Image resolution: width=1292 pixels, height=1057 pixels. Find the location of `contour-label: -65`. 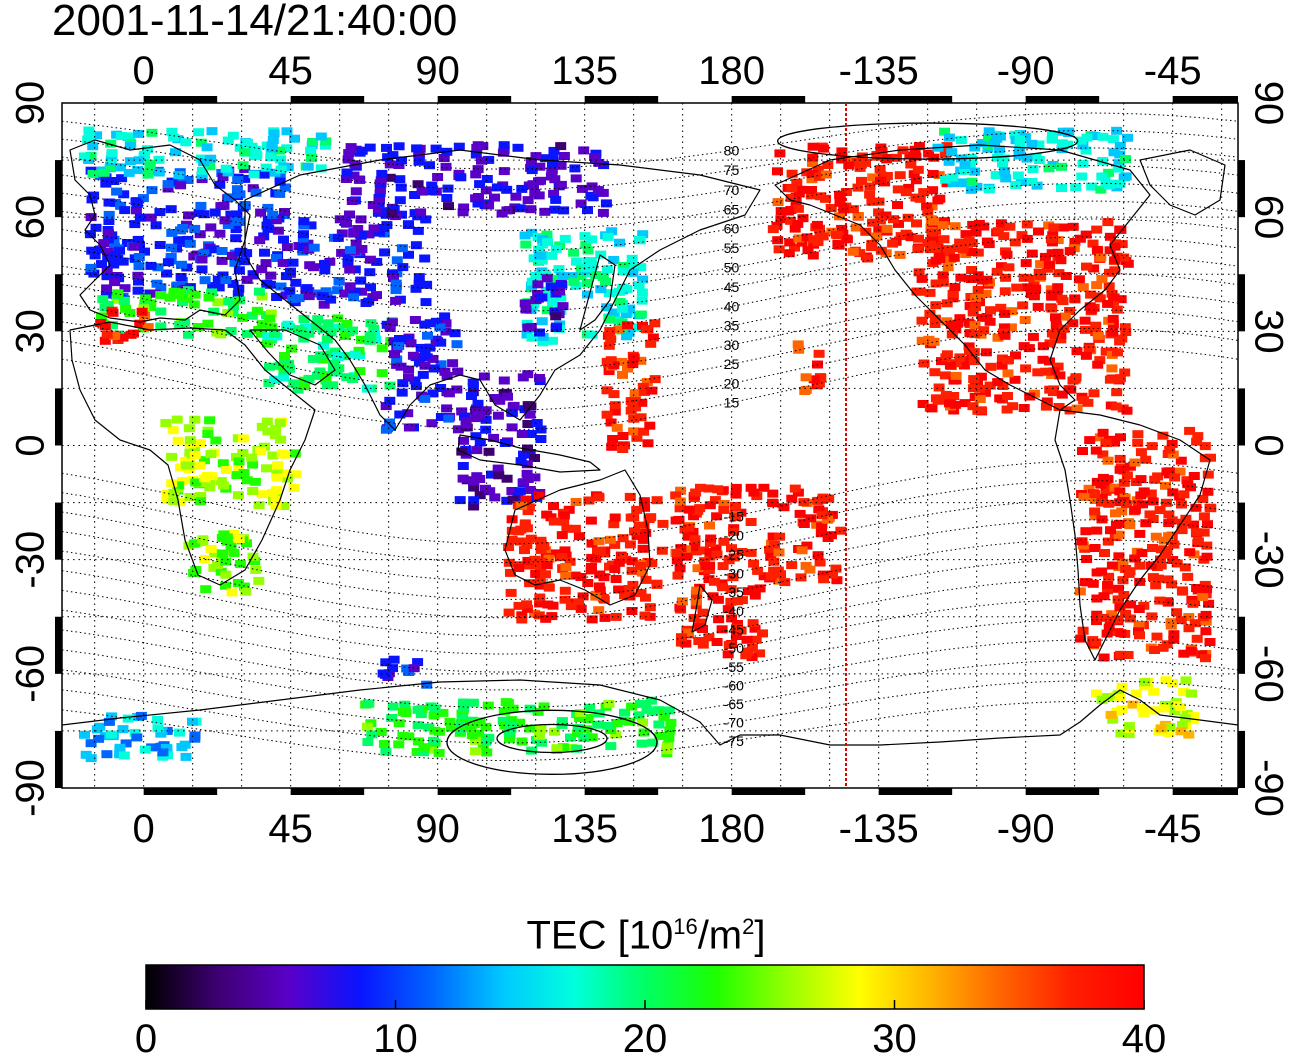

contour-label: -65 is located at coordinates (734, 704).